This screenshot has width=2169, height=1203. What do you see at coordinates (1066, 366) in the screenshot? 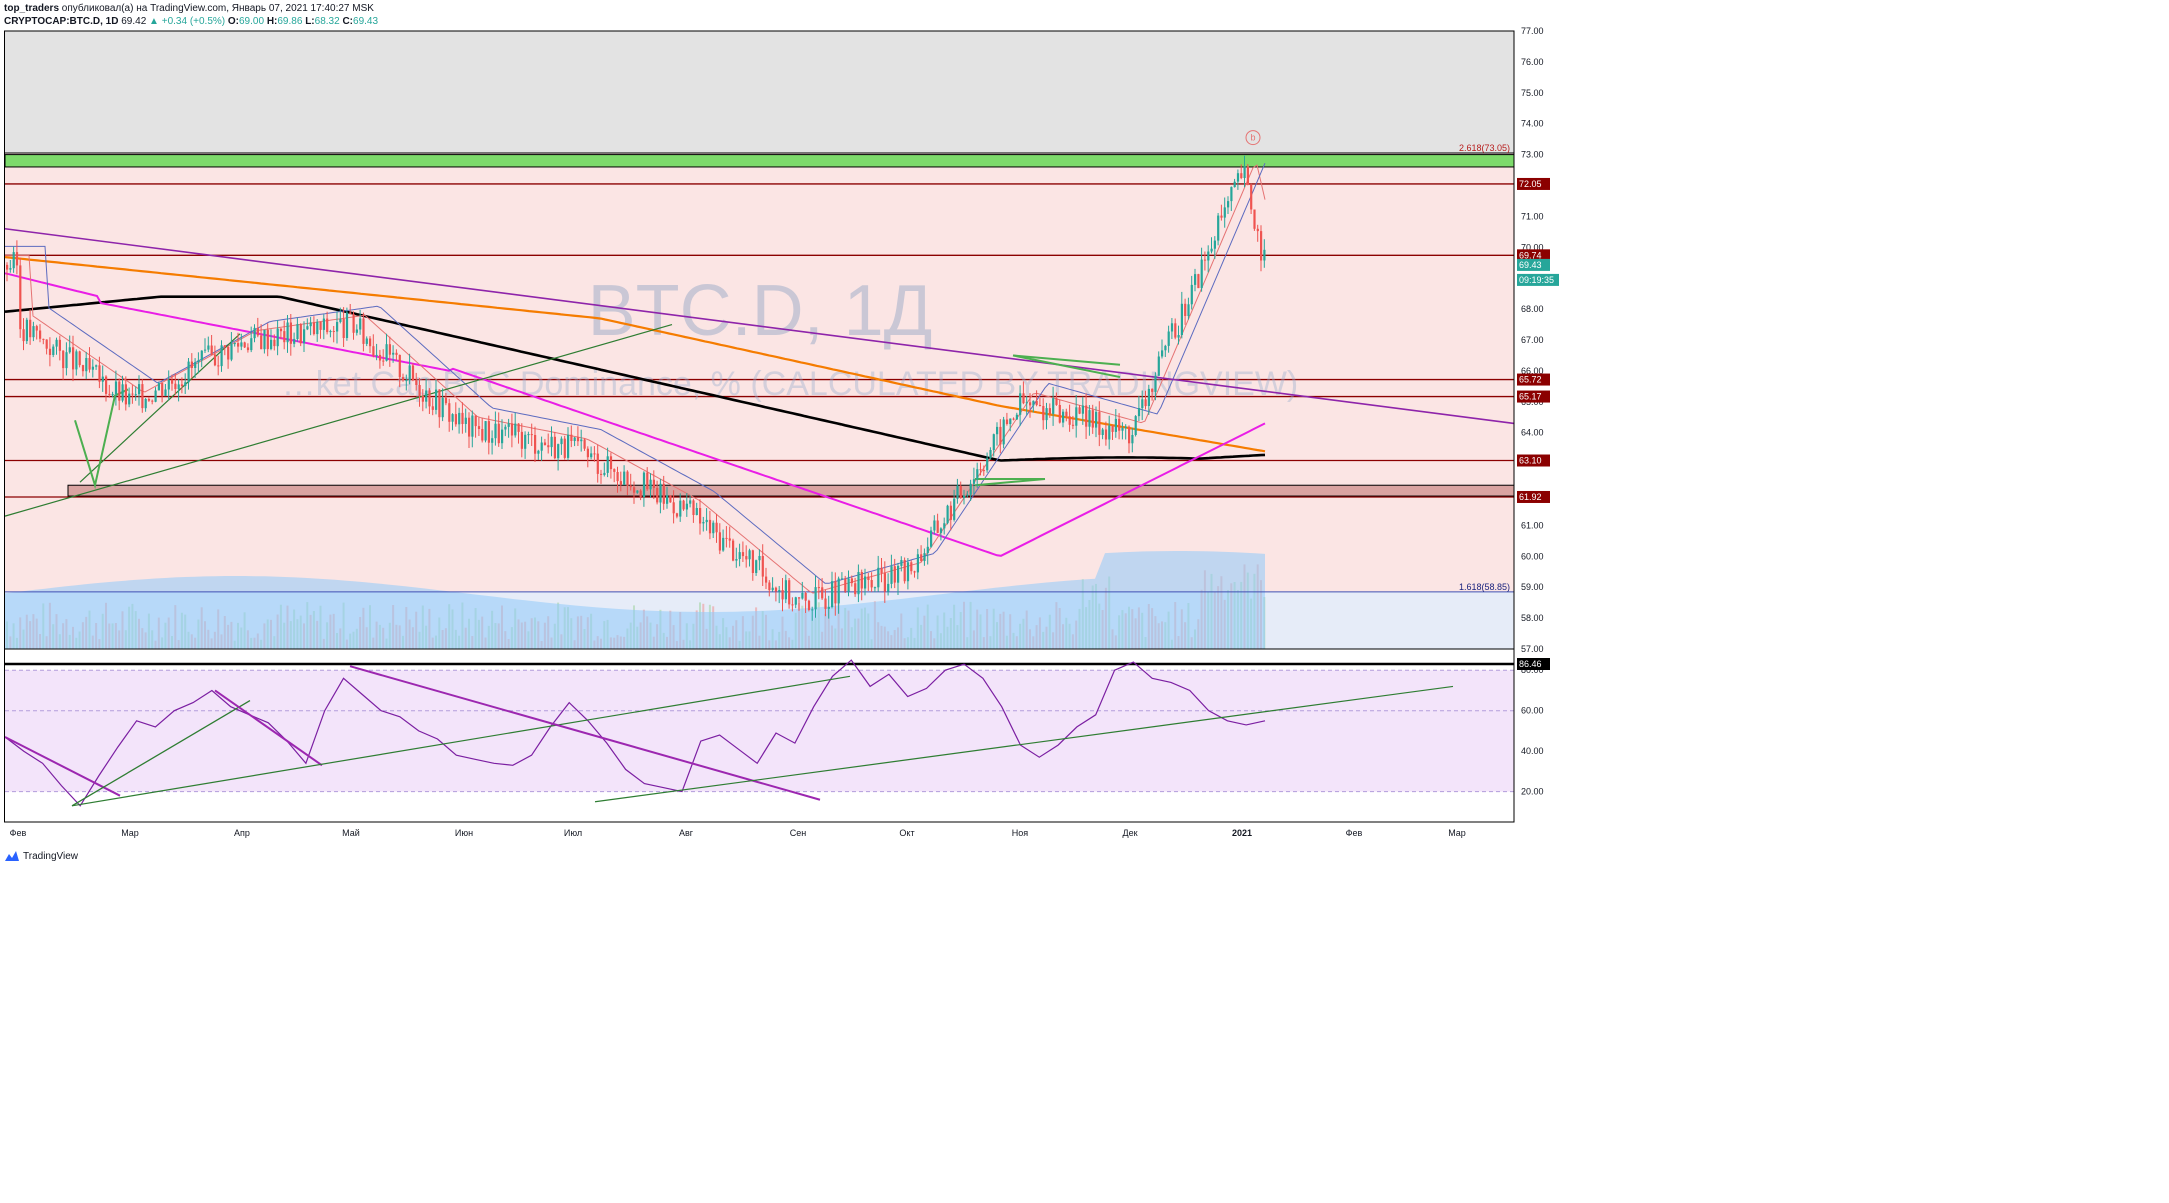
I see `triangle-bottom` at bounding box center [1066, 366].